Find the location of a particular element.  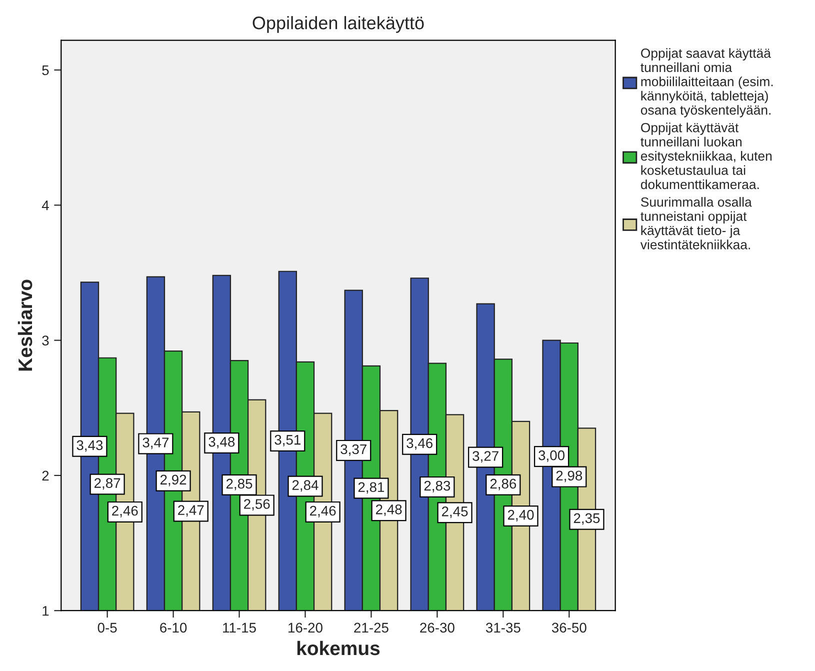

data-label: 2,92 is located at coordinates (173, 480).